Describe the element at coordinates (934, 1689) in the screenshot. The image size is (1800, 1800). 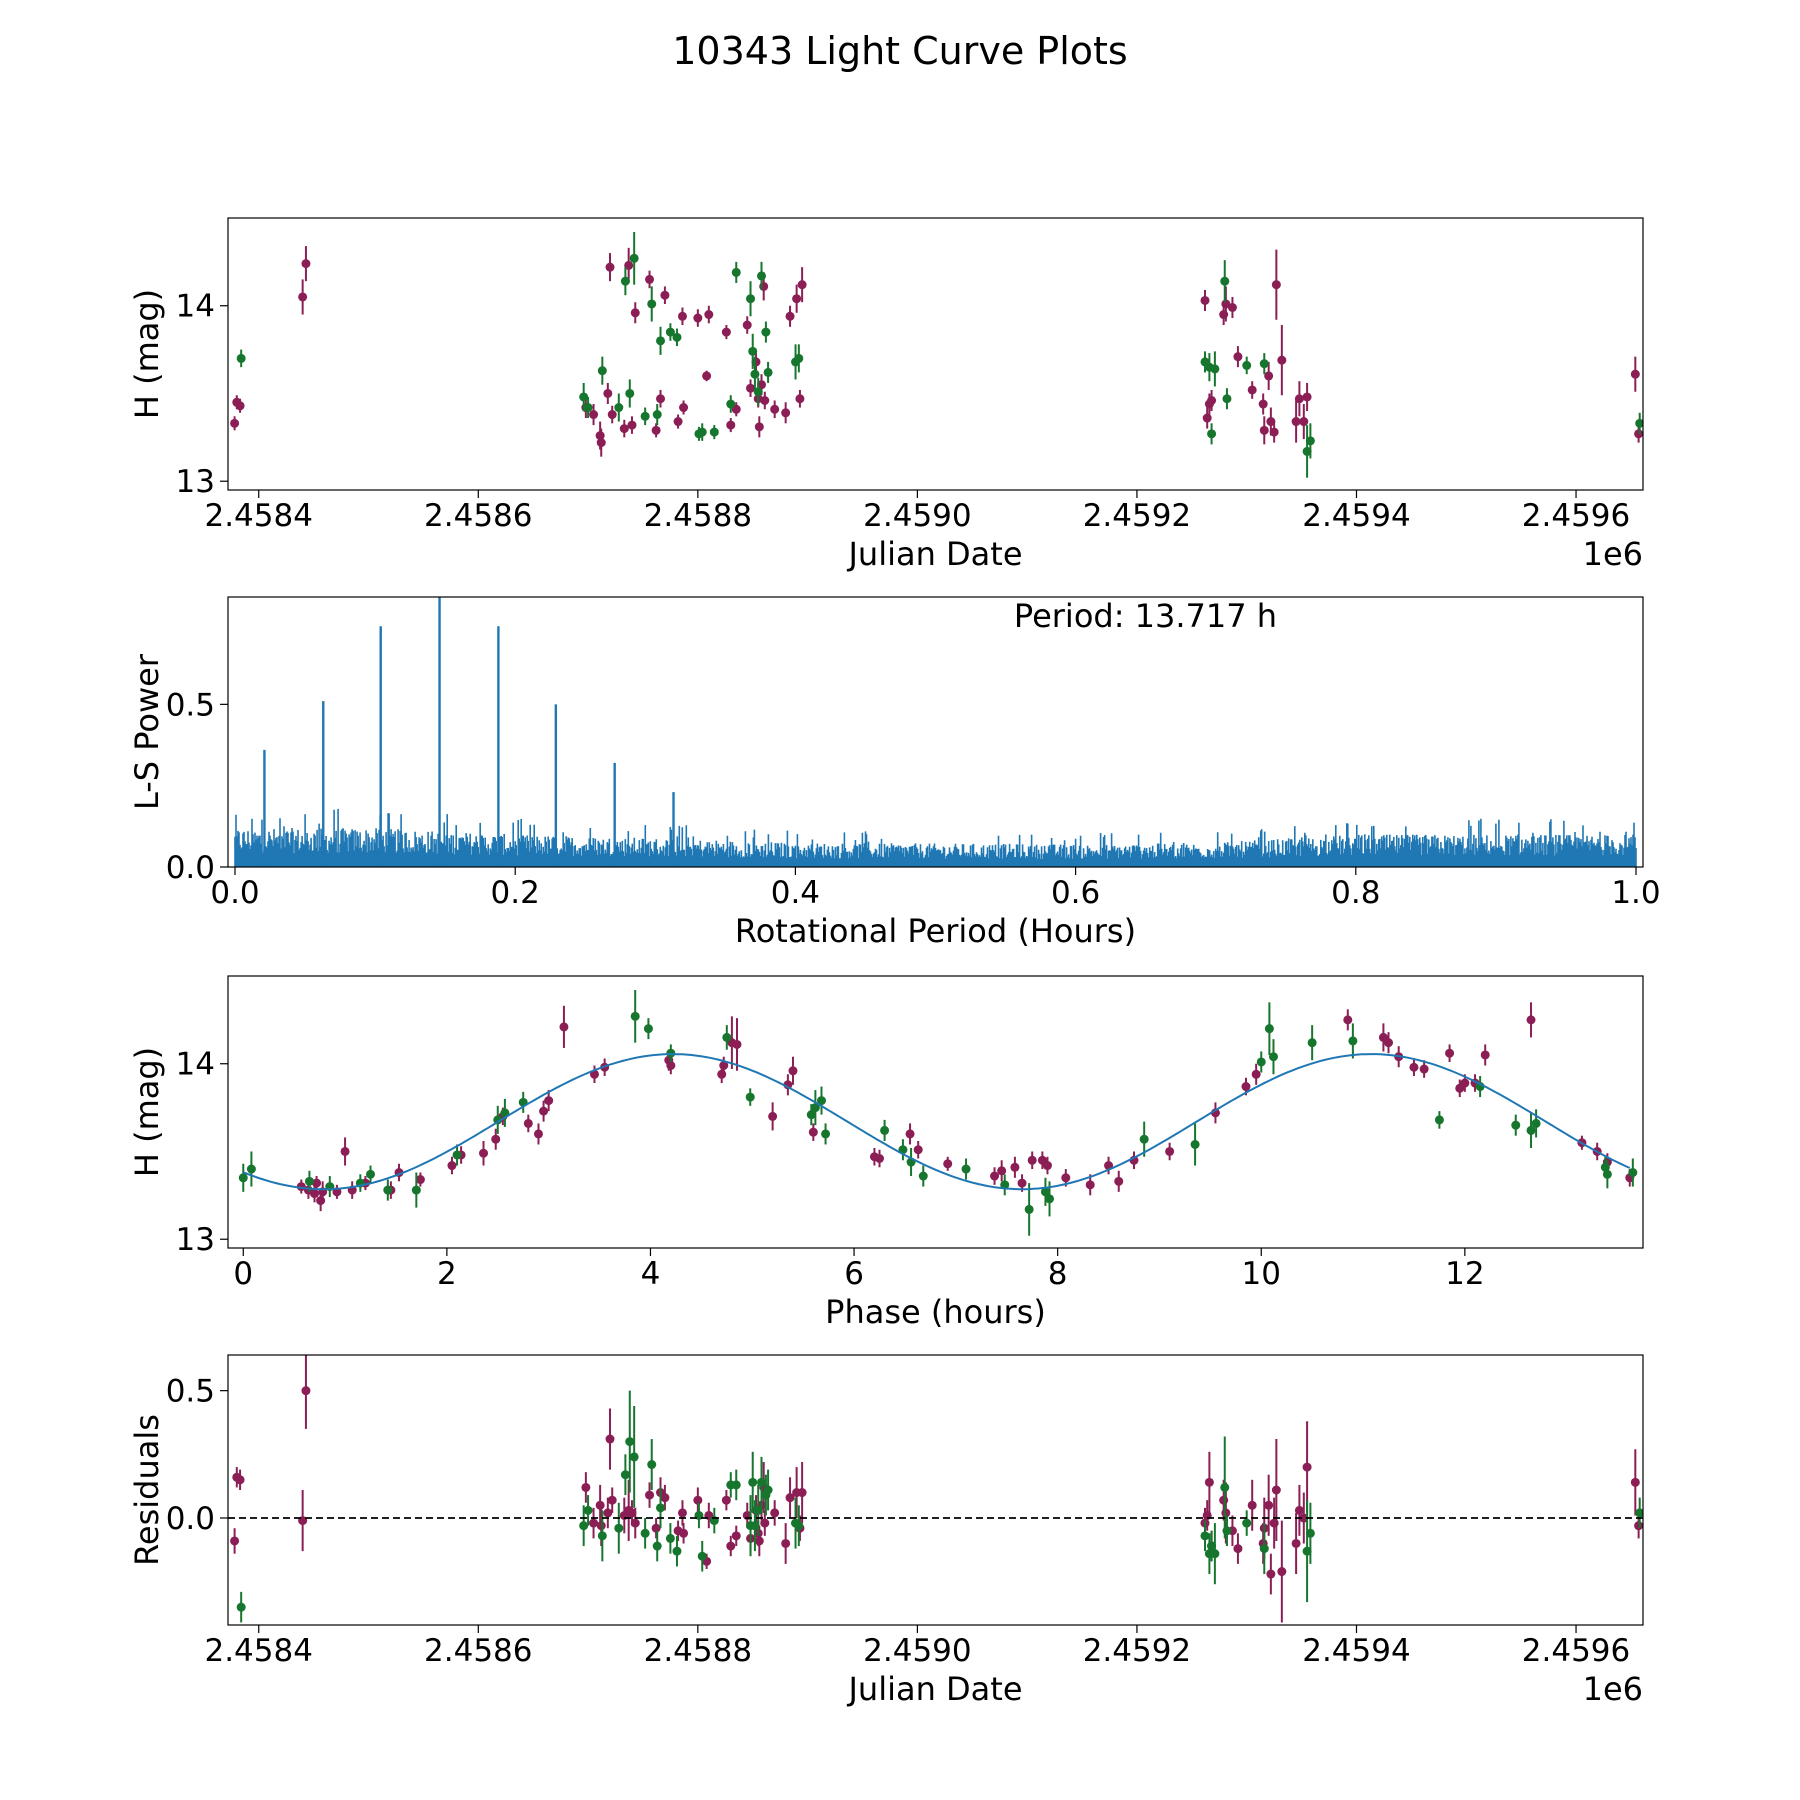
I see `x-axis-label: Julian Date` at that location.